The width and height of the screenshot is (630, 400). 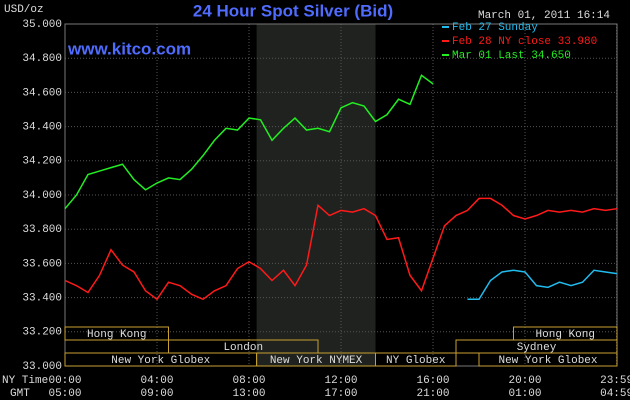 What do you see at coordinates (156, 394) in the screenshot?
I see `x2-tick-label: 09:00` at bounding box center [156, 394].